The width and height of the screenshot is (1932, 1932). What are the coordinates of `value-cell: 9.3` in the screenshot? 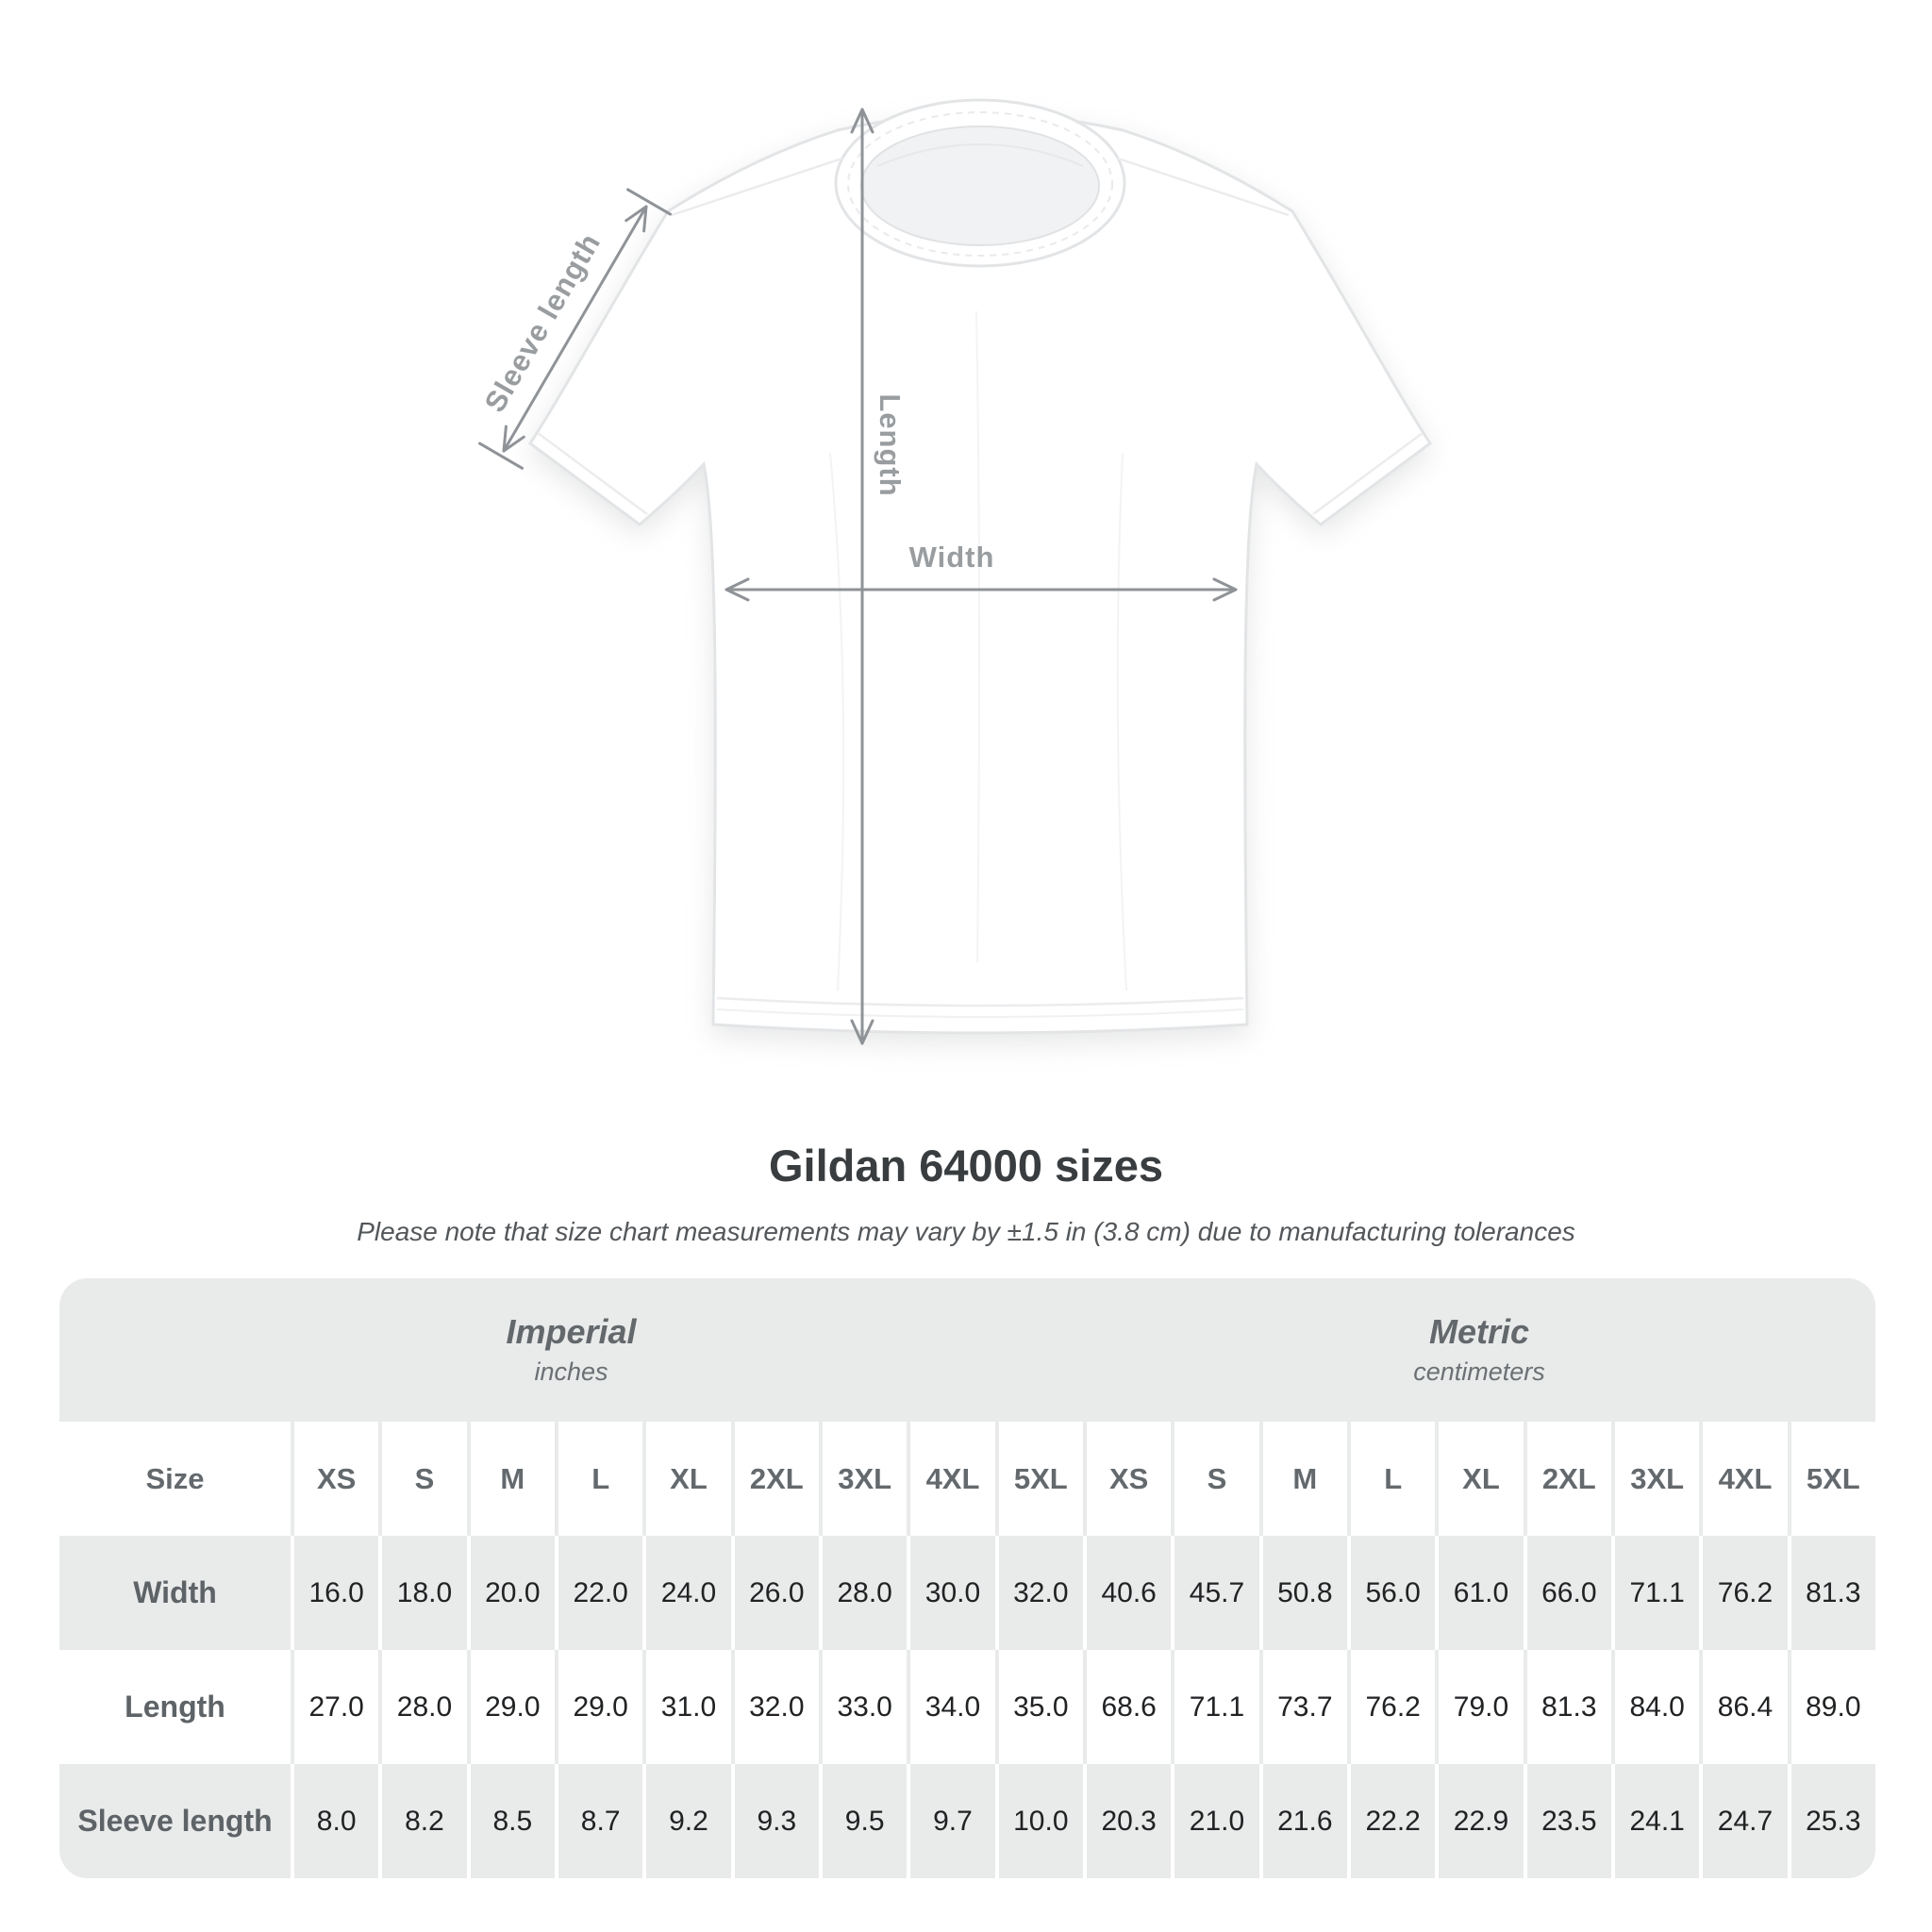 It's located at (774, 1821).